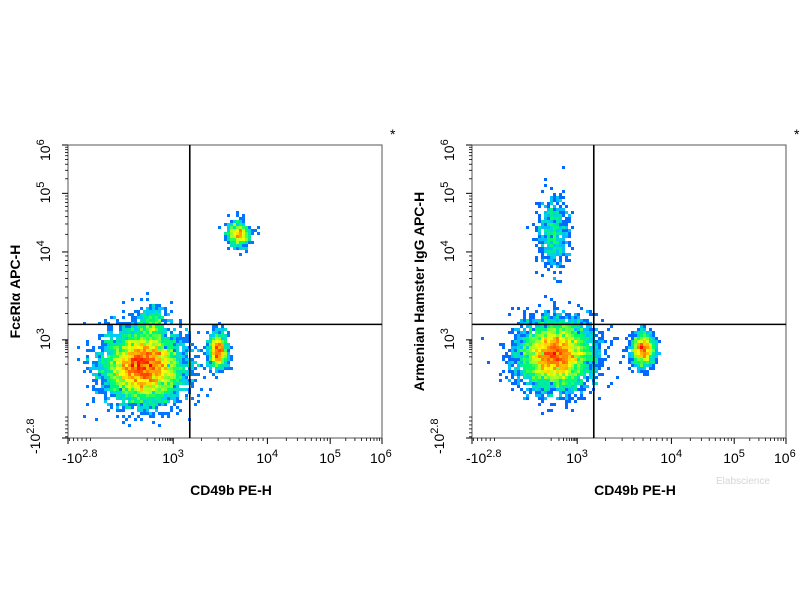 The width and height of the screenshot is (806, 604). I want to click on event-dots, so click(571, 290).